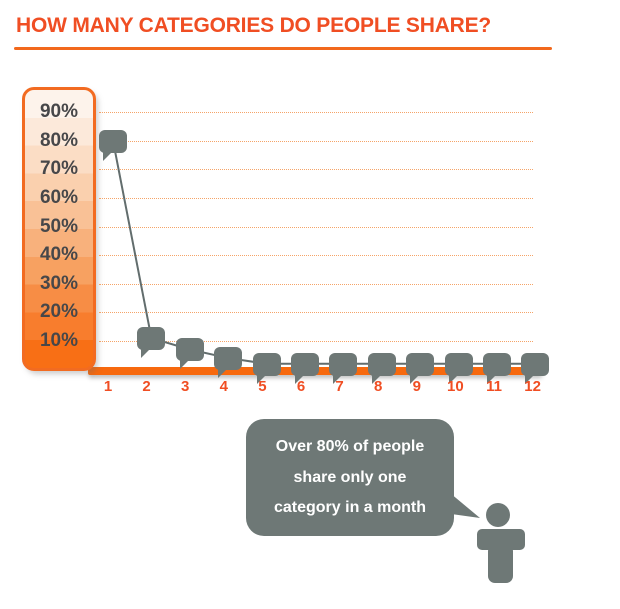  I want to click on x-tick-label: 11, so click(494, 386).